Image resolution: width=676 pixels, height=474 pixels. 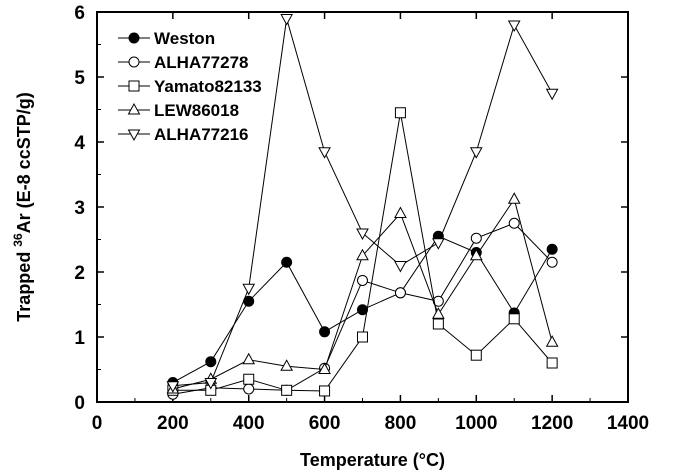 What do you see at coordinates (196, 110) in the screenshot?
I see `legend-label: LEW86018` at bounding box center [196, 110].